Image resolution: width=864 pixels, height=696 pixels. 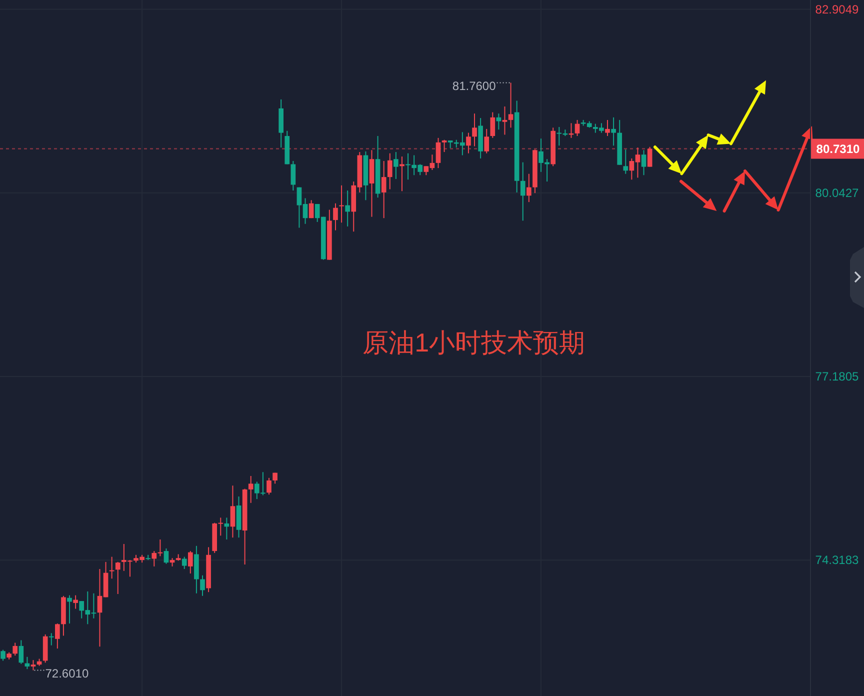 What do you see at coordinates (837, 9) in the screenshot?
I see `y-tick-label: 82.9049` at bounding box center [837, 9].